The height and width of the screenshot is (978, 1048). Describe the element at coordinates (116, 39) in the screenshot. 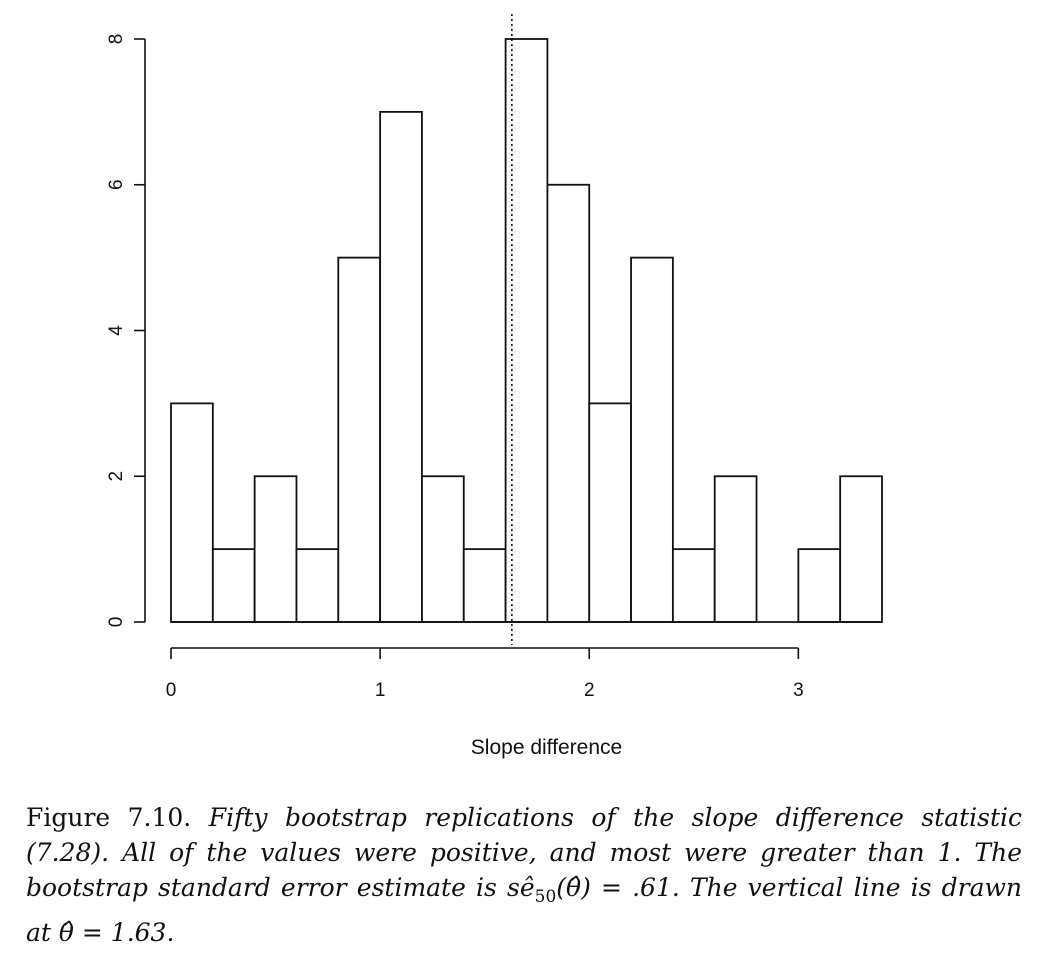

I see `y-tick-label: 8` at that location.